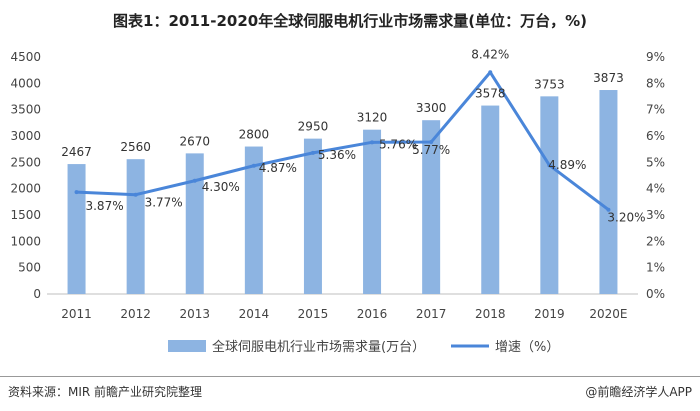 The width and height of the screenshot is (700, 411). What do you see at coordinates (105, 392) in the screenshot?
I see `source-note: 资料来源：MIR 前瞻产业研究院整理` at bounding box center [105, 392].